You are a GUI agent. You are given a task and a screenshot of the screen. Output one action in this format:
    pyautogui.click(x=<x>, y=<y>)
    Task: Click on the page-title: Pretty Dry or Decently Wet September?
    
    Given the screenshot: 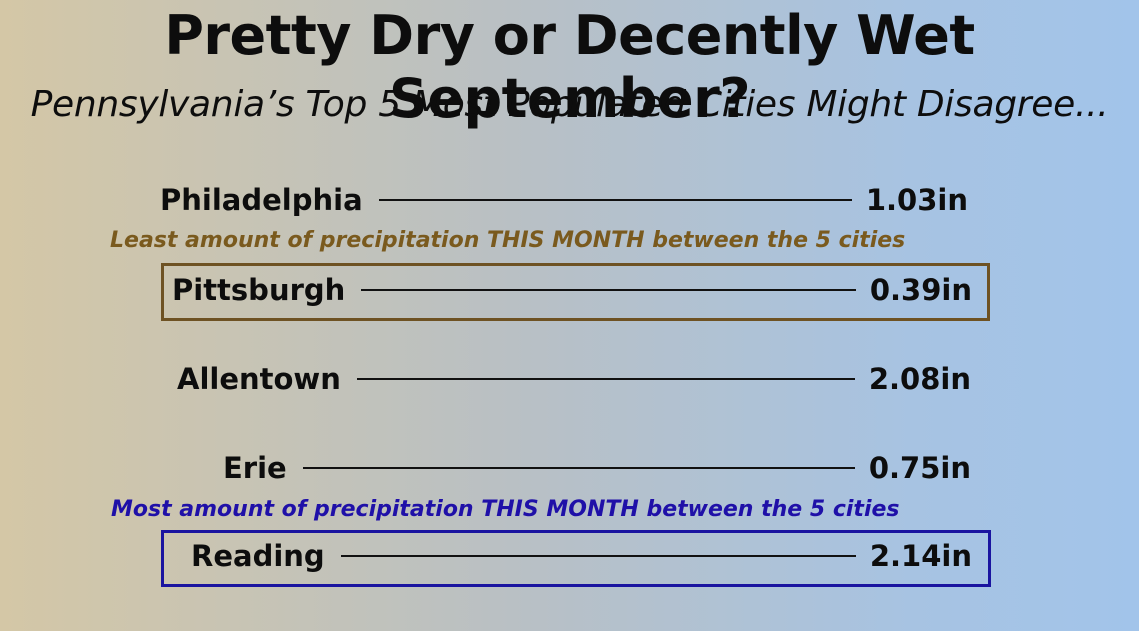 What is the action you would take?
    pyautogui.click(x=569, y=67)
    